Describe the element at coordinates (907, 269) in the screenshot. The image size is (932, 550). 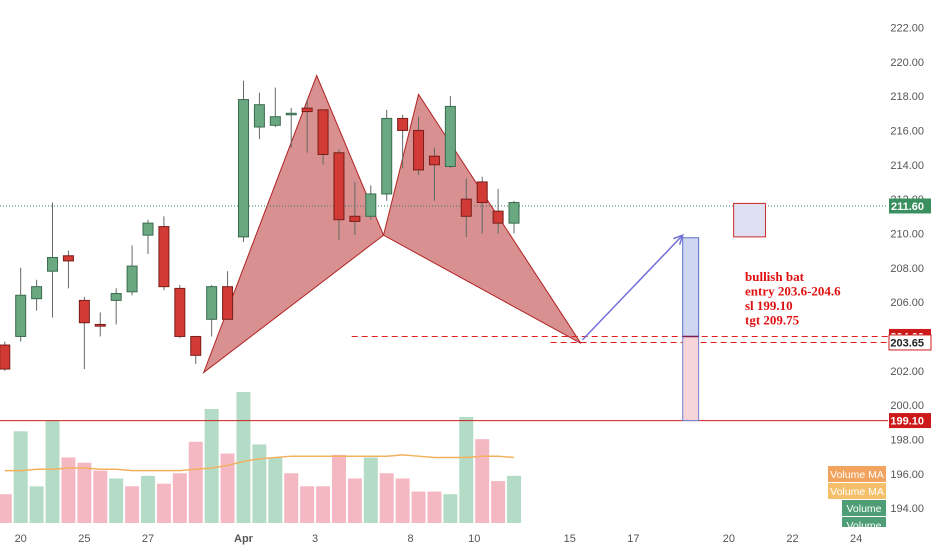
I see `y-tick-label: 208.00` at that location.